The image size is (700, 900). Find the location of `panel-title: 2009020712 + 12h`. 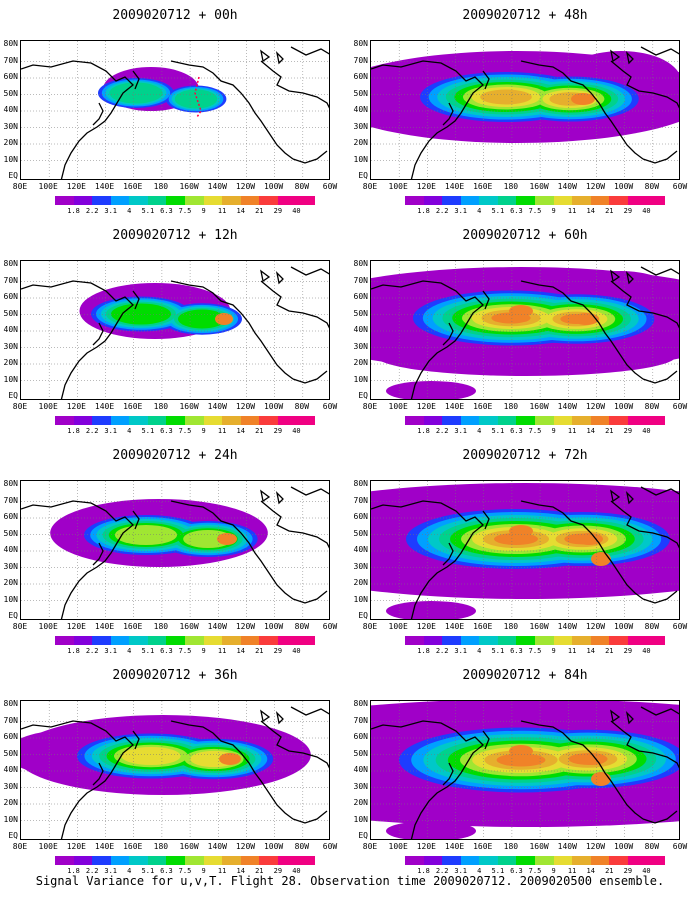

panel-title: 2009020712 + 12h is located at coordinates (175, 235).